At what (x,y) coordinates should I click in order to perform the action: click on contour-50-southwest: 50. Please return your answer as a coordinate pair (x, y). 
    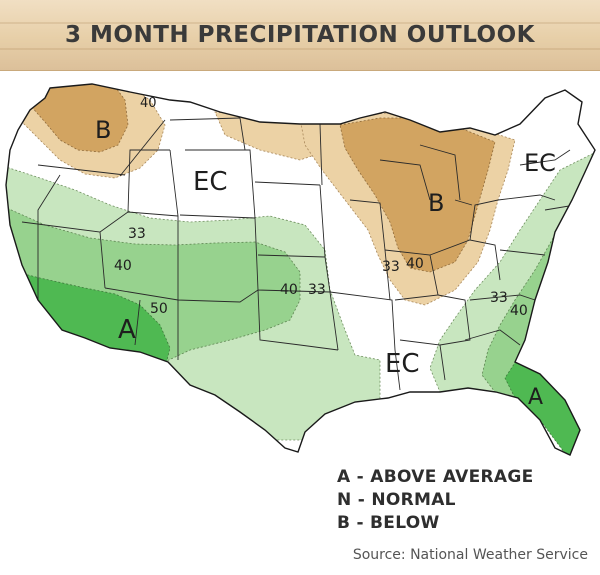
    Looking at the image, I should click on (159, 309).